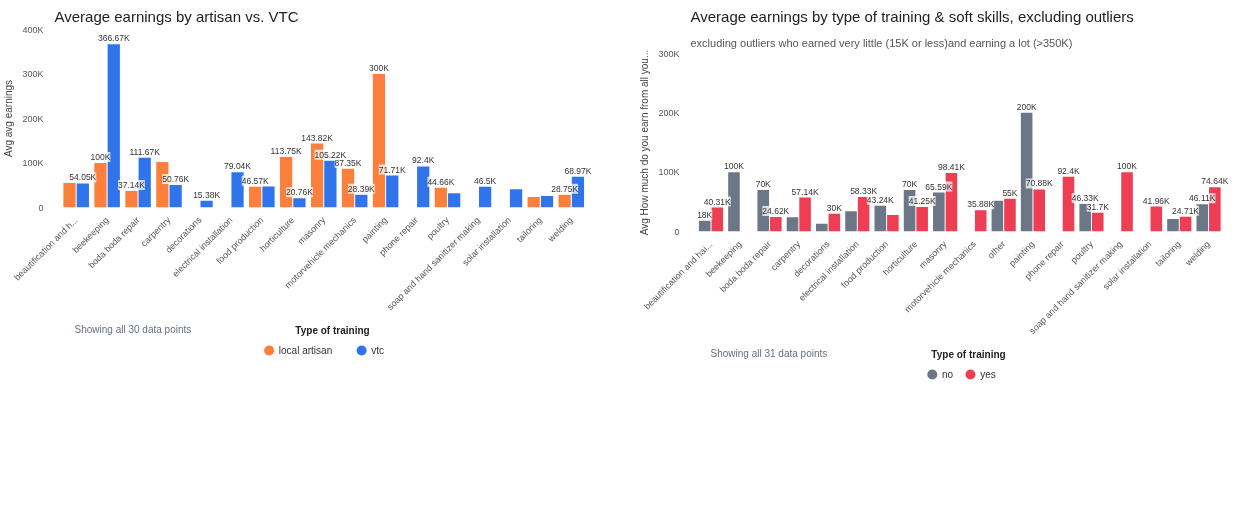 The image size is (1238, 532). I want to click on data-label: 71.71K, so click(392, 169).